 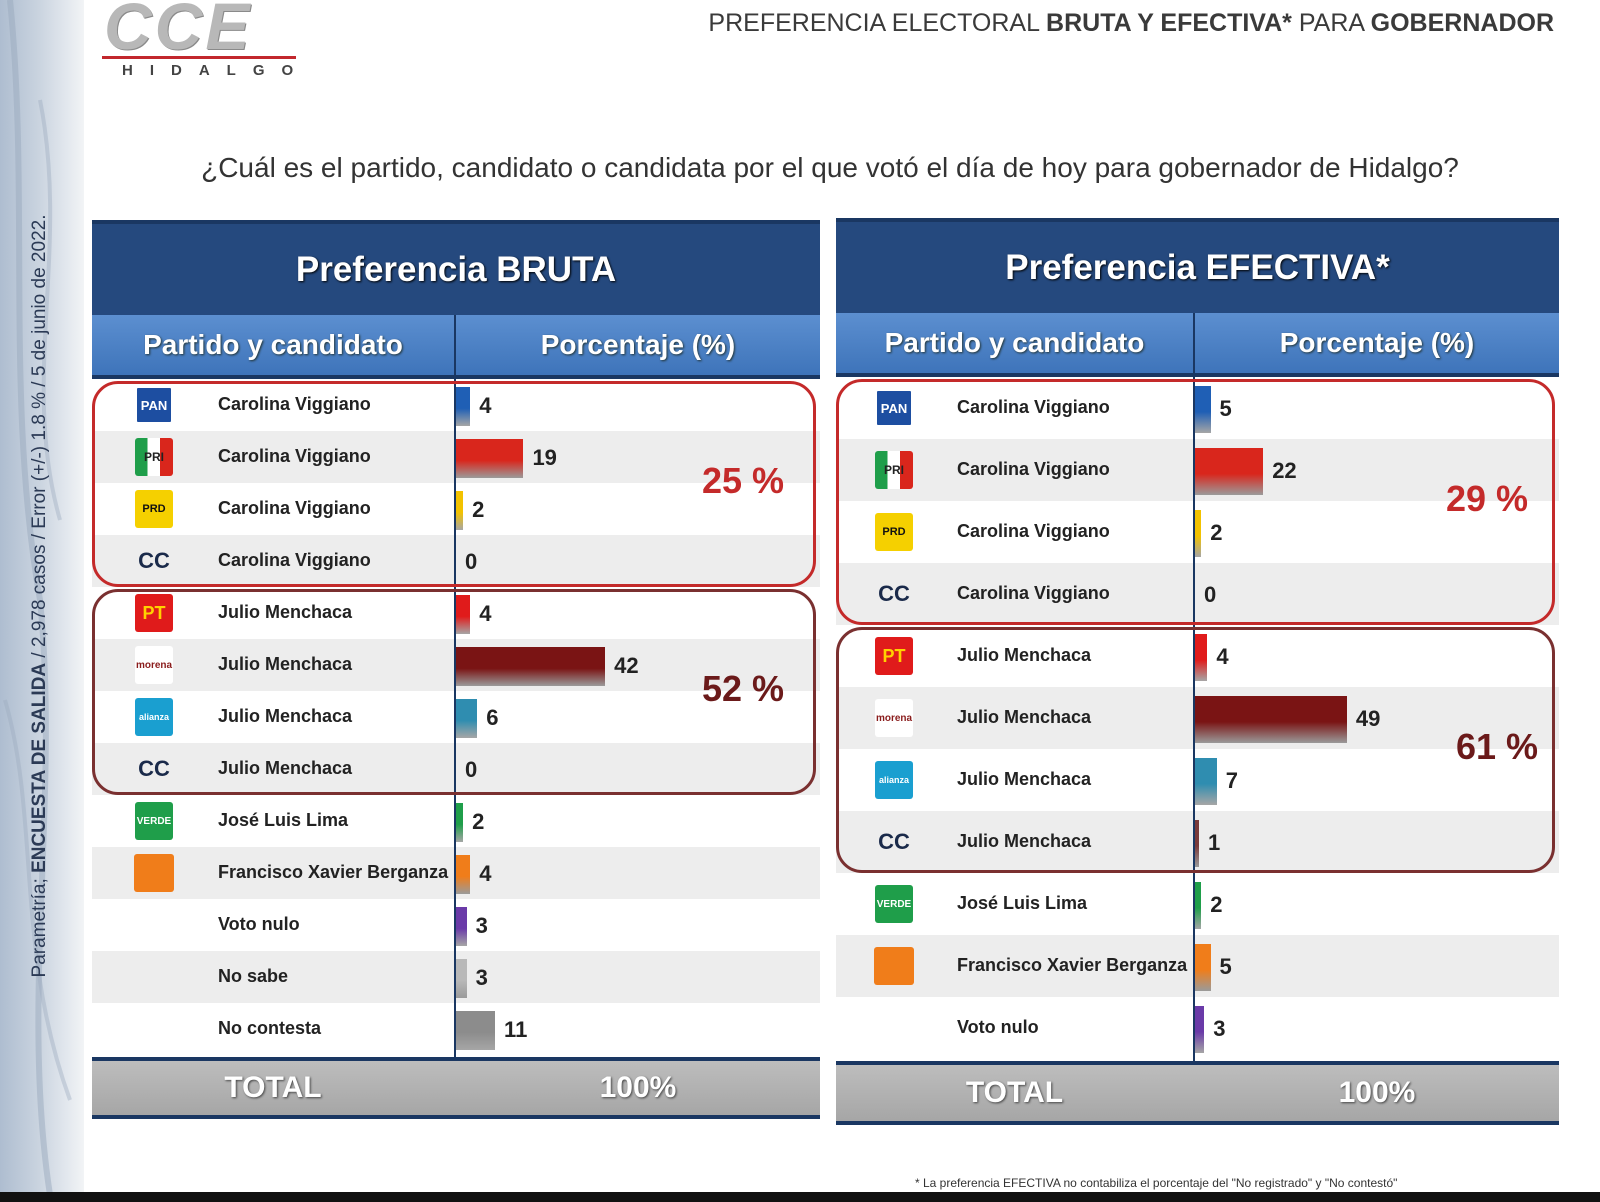 What do you see at coordinates (894, 593) in the screenshot?
I see `cc-label: CC` at bounding box center [894, 593].